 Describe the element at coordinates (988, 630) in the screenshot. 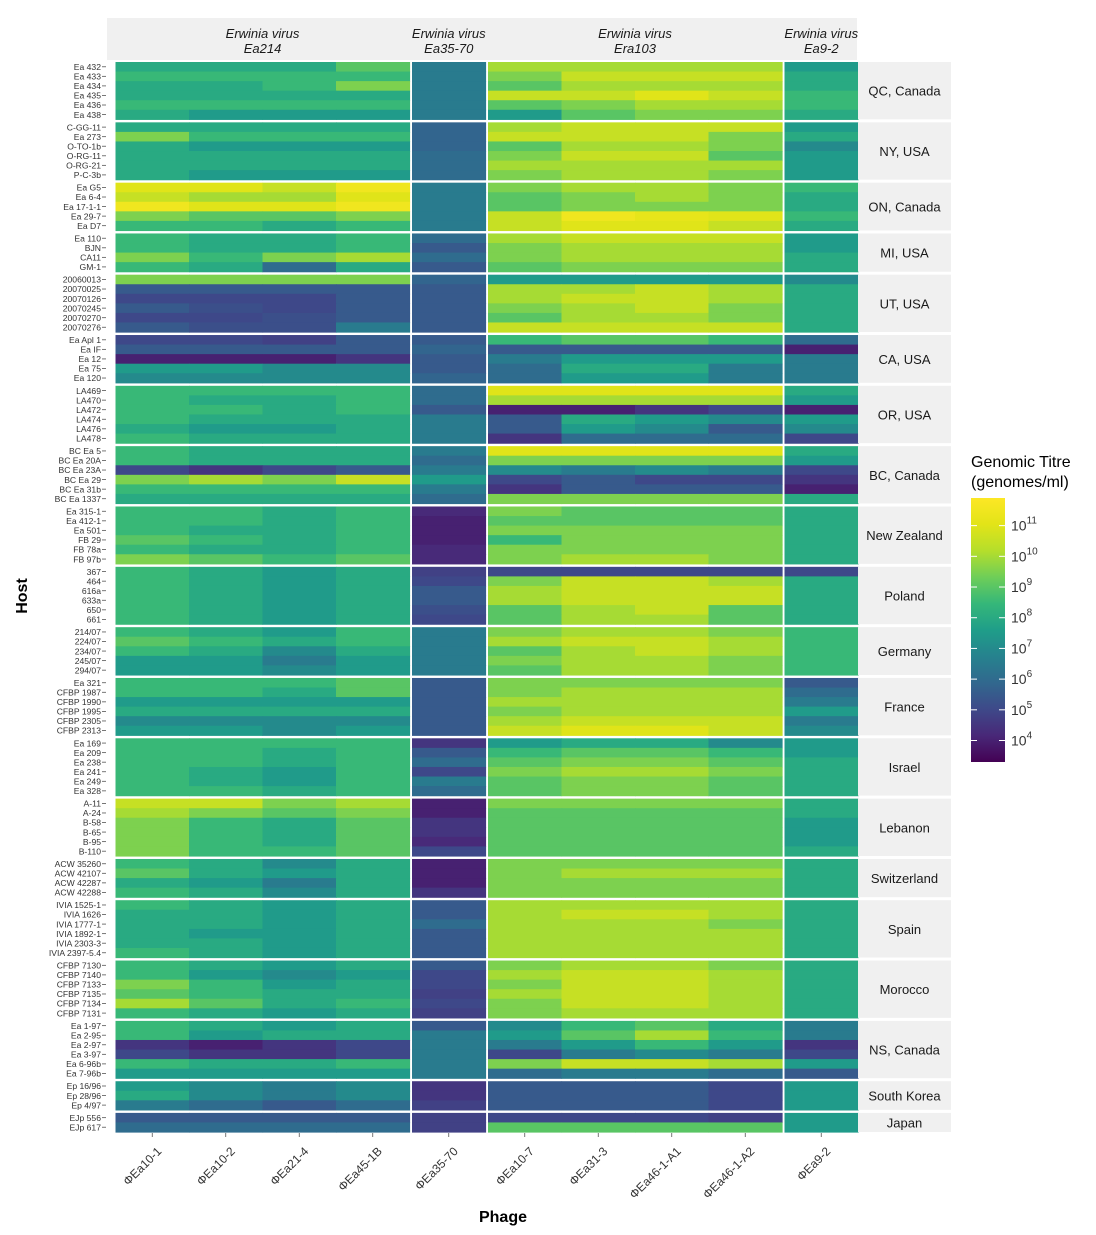

I see `legend-colorbar` at that location.